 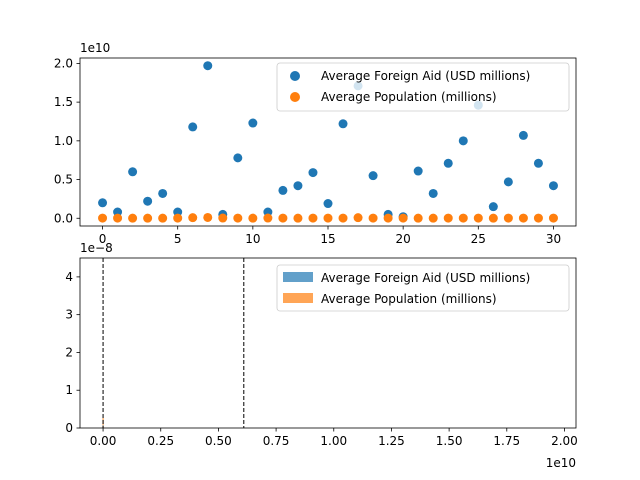 What do you see at coordinates (63, 63) in the screenshot?
I see `scatter-y-tick-label: 2.0` at bounding box center [63, 63].